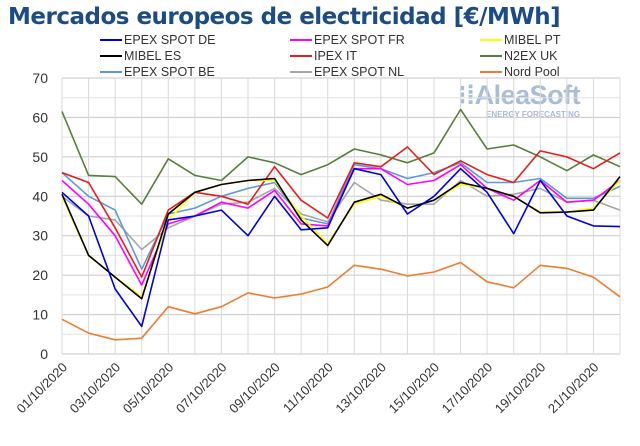 The image size is (640, 446). What do you see at coordinates (573, 388) in the screenshot?
I see `x-tick-label: 21/10/2020` at bounding box center [573, 388].